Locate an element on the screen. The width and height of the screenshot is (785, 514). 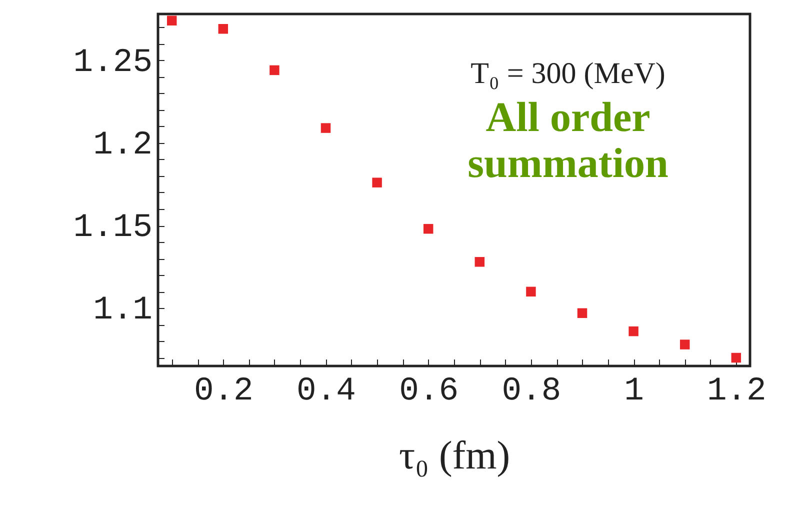
y-tick-label: 1.15 is located at coordinates (112, 227).